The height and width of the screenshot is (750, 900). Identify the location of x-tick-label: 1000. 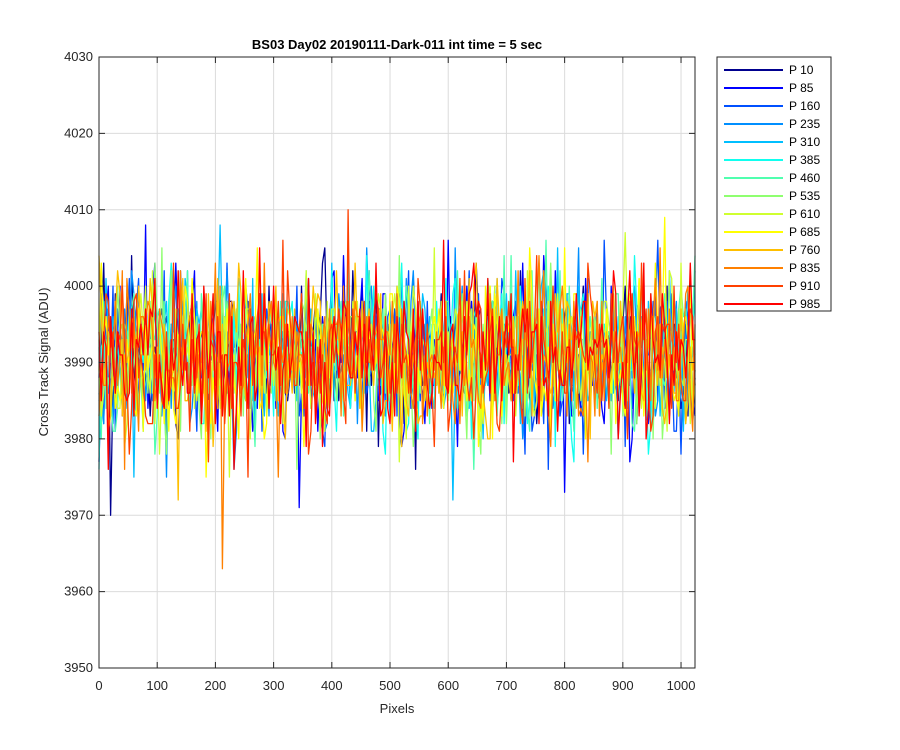
(681, 685).